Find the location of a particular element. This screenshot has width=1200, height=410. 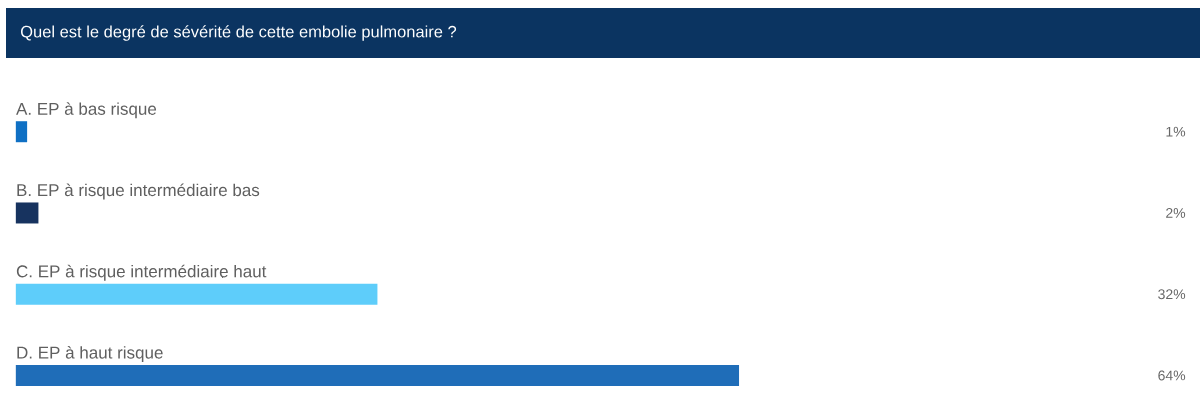

chart-title: Quel est le degré de sévérité de cette embolie pulmonaire ? is located at coordinates (238, 33).